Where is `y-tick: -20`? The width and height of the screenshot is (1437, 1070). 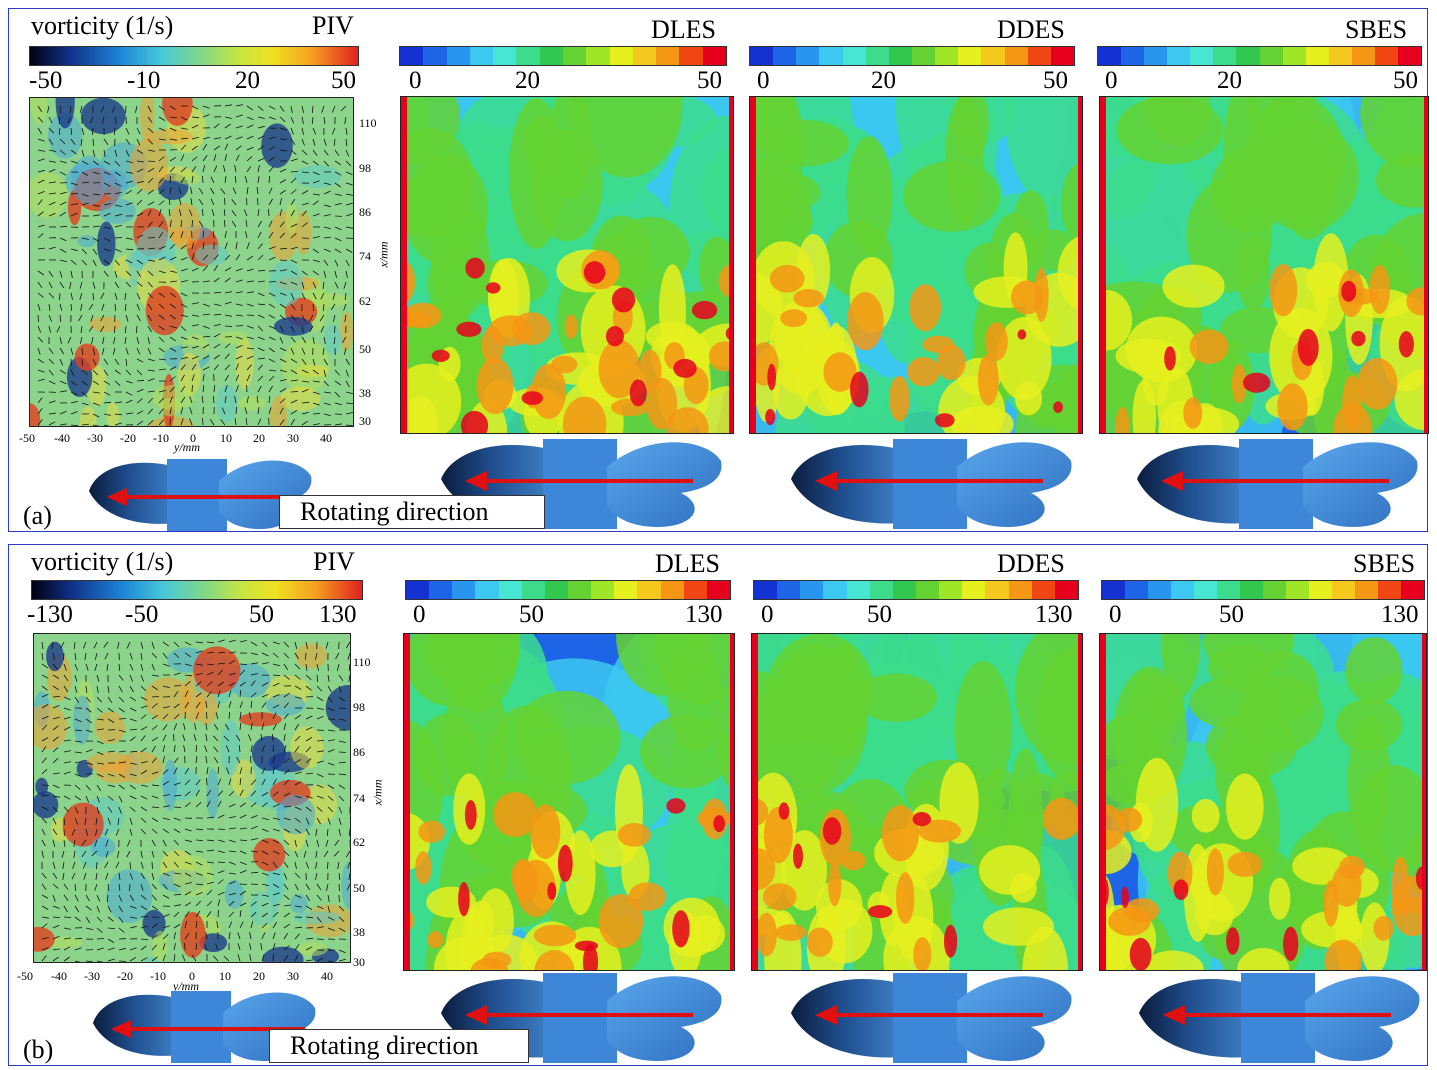 y-tick: -20 is located at coordinates (125, 976).